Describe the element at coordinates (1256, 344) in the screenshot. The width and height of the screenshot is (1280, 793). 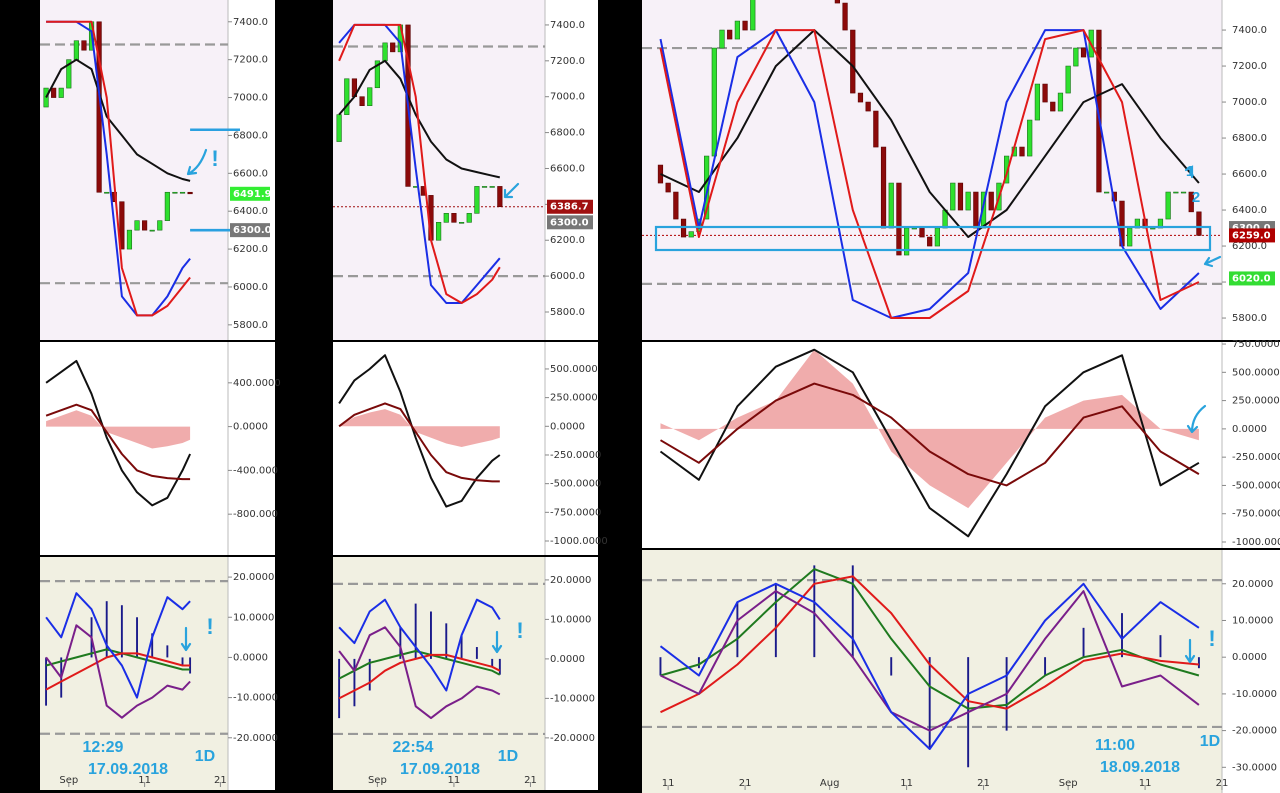
I see `y-tick-label: 750.0000` at that location.